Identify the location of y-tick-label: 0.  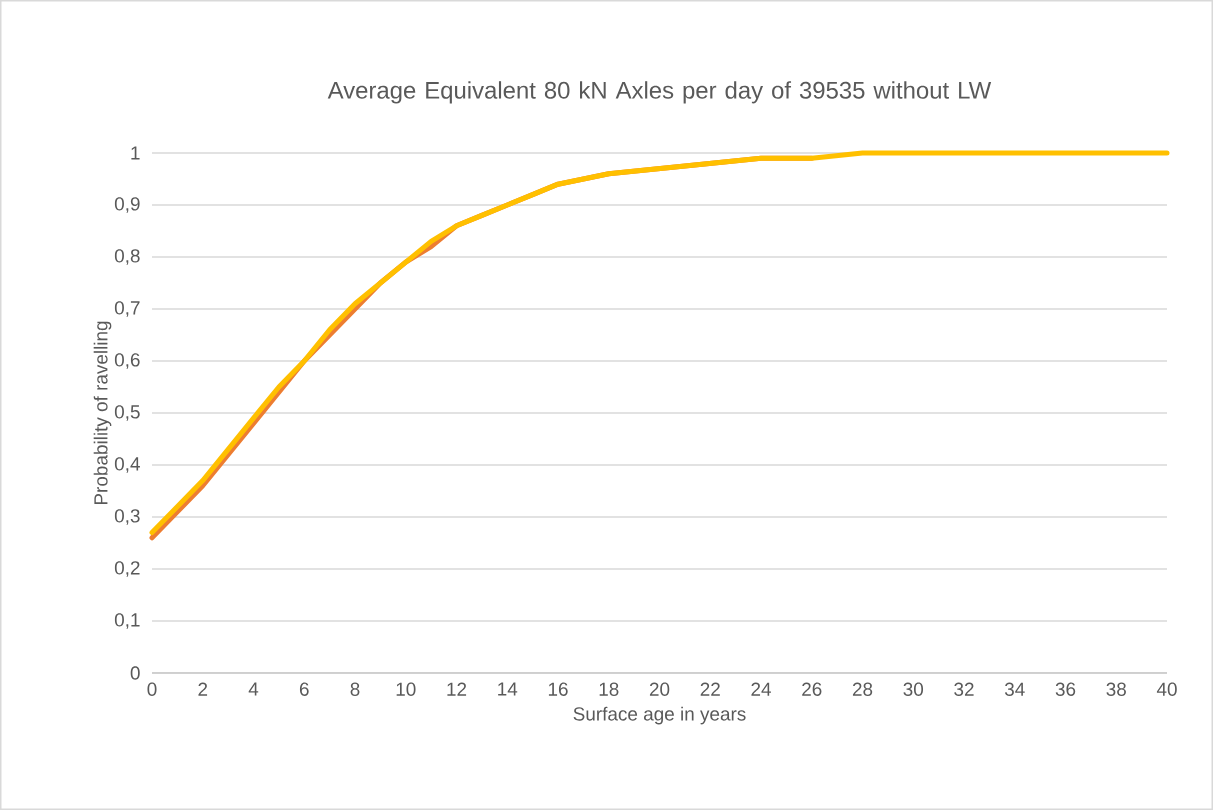
(135, 673).